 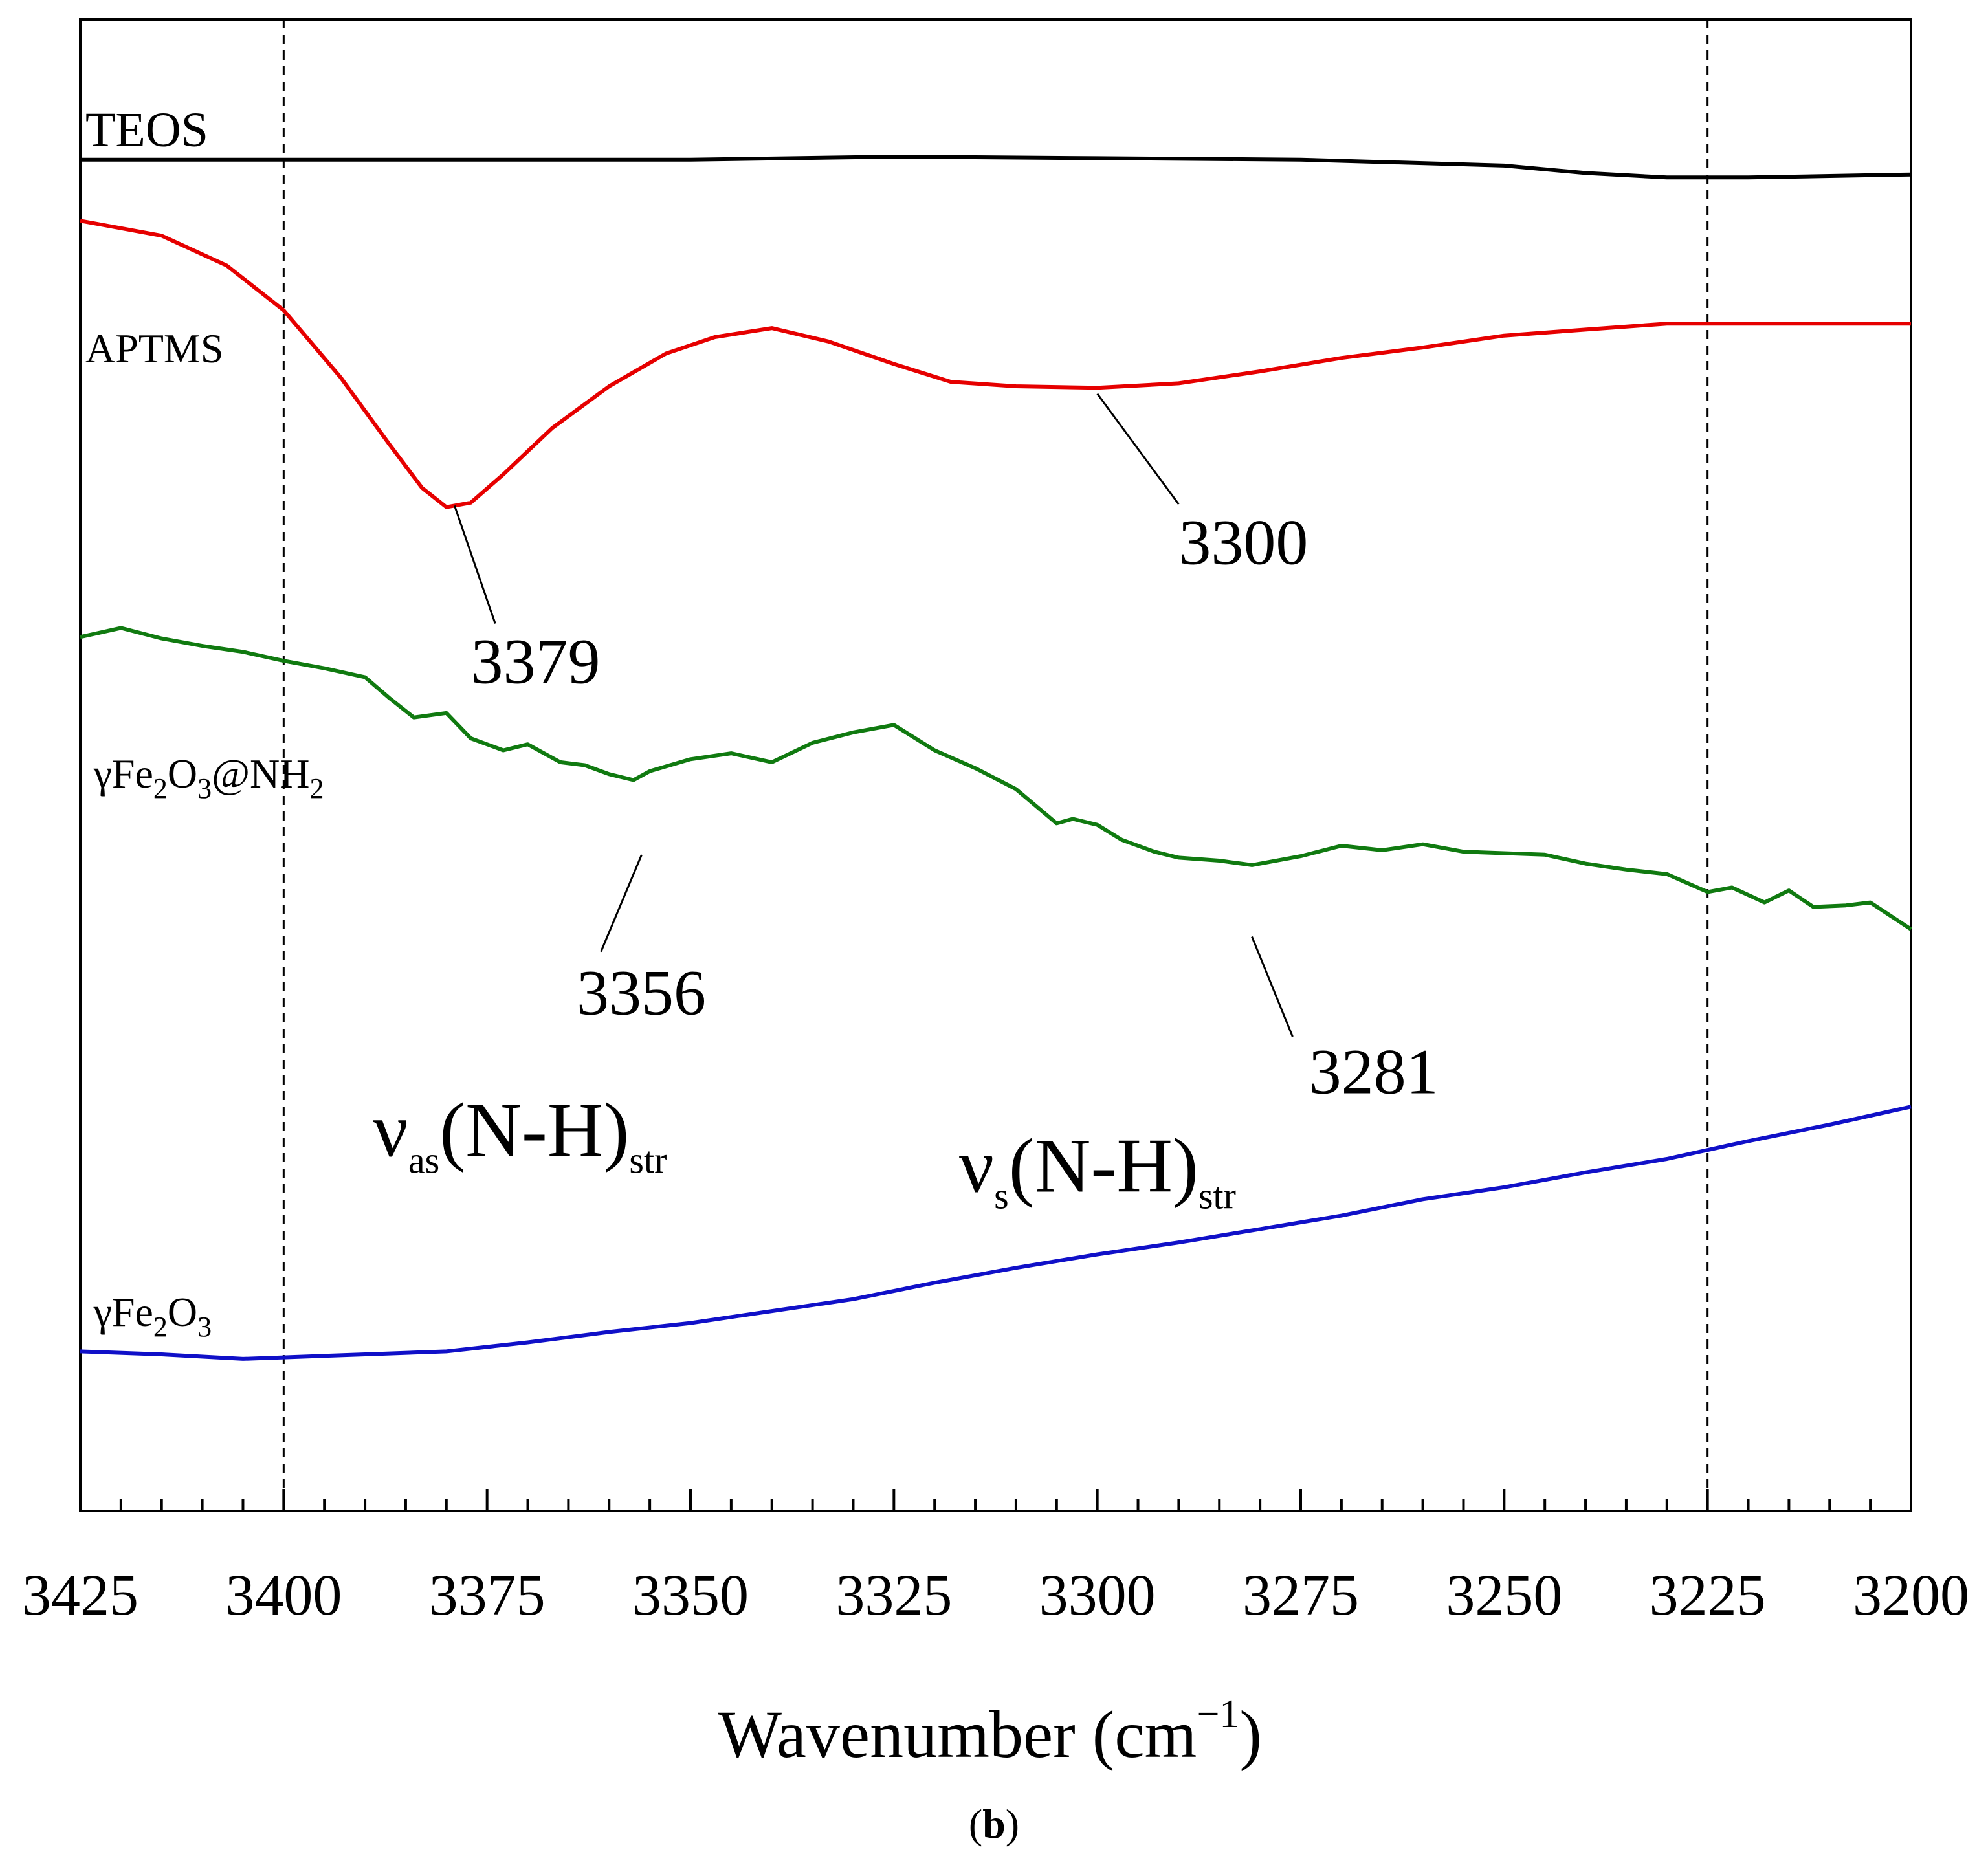 What do you see at coordinates (536, 662) in the screenshot?
I see `annotation-label-0: 3379` at bounding box center [536, 662].